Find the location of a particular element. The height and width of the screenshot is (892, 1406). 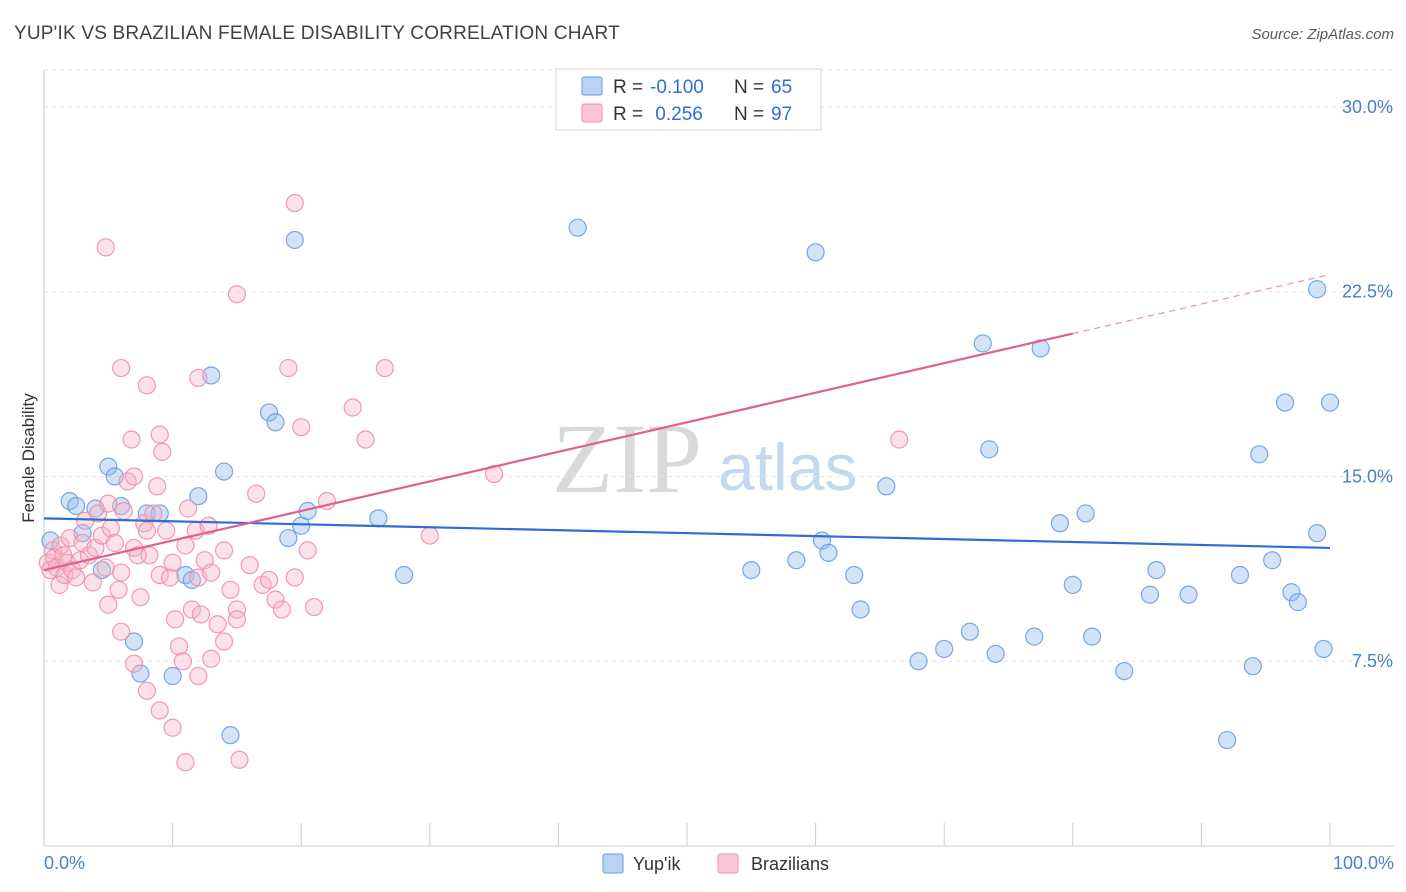

legend-r-label-yupik: R = is located at coordinates (628, 87).